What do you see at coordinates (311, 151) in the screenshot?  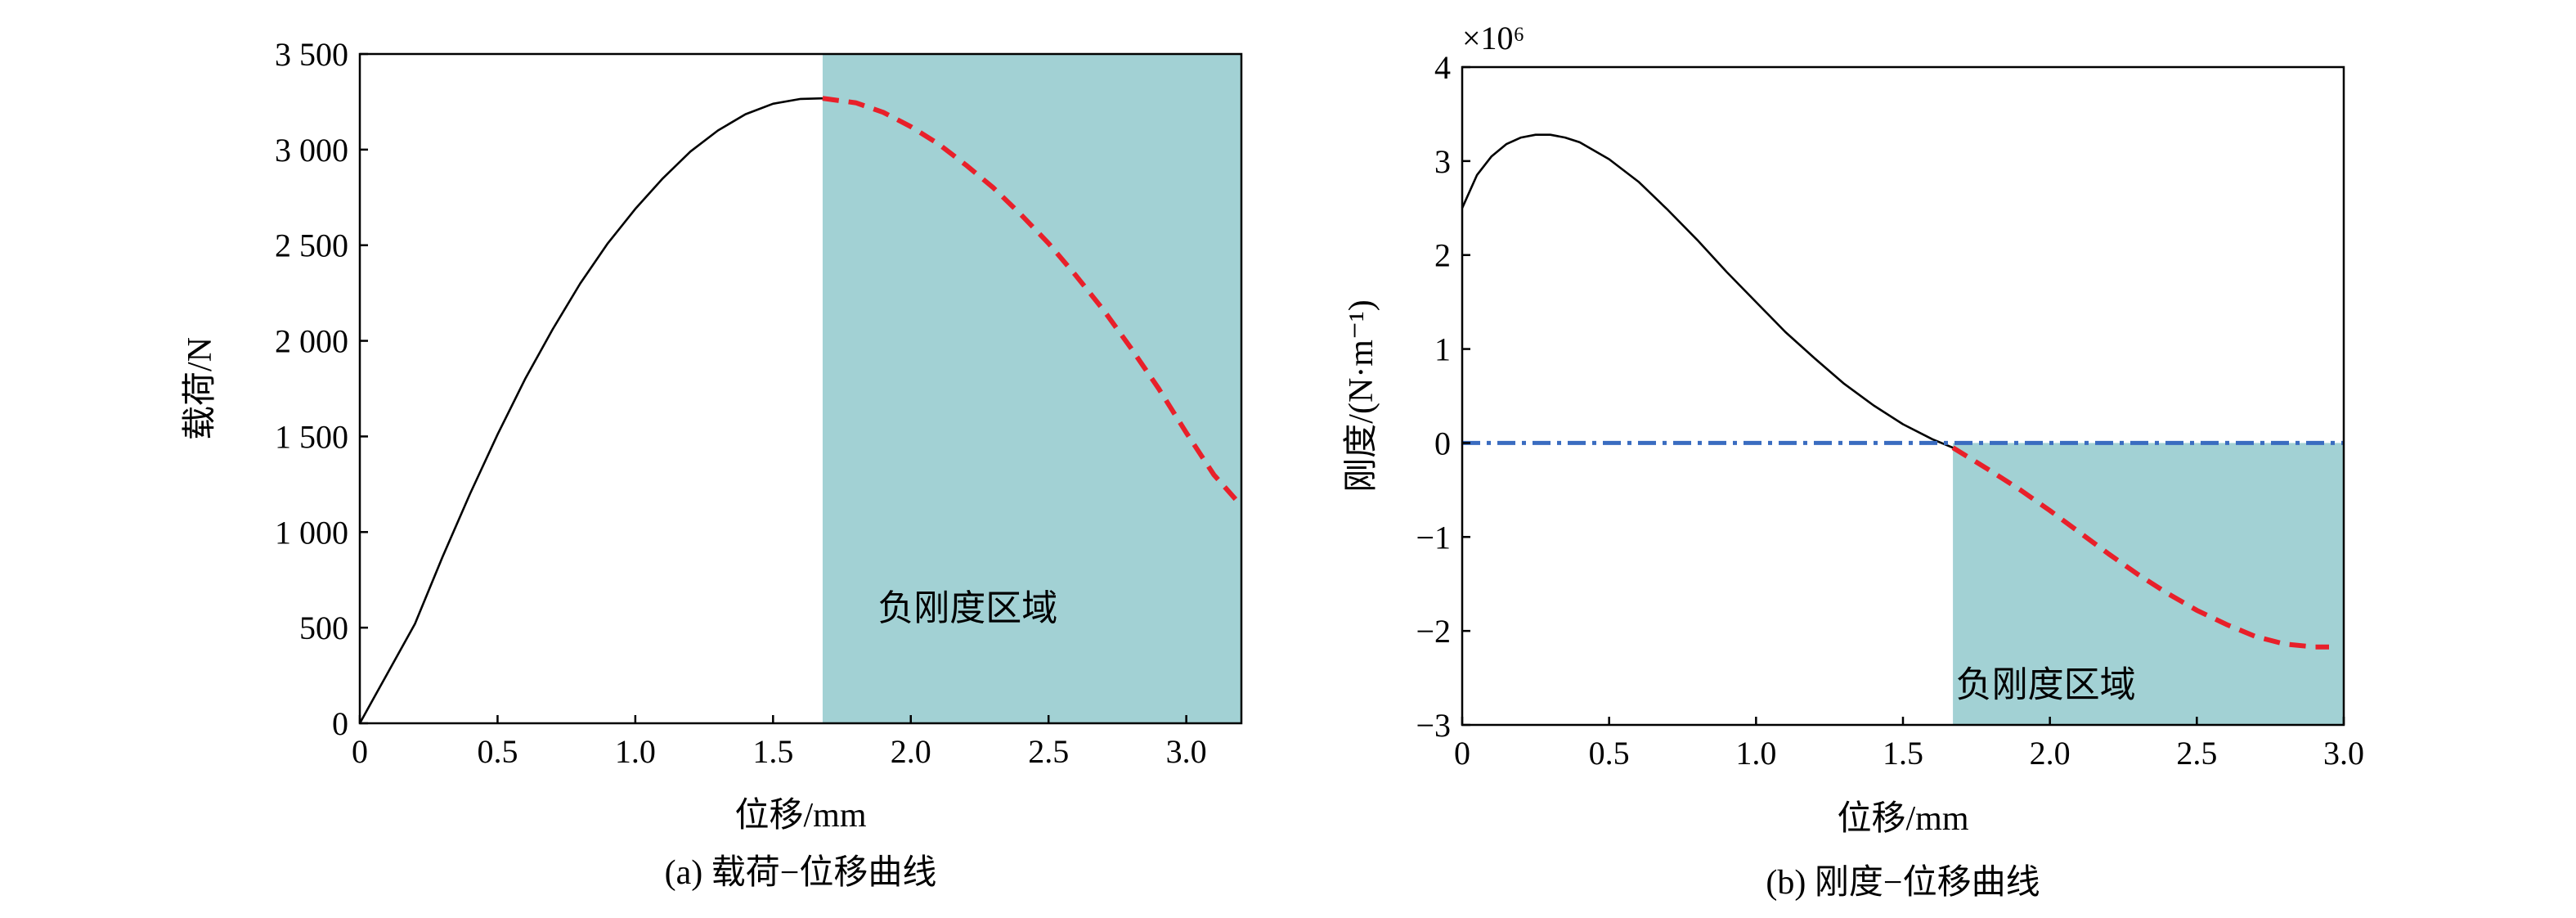 I see `y-tick-label: 3 000` at bounding box center [311, 151].